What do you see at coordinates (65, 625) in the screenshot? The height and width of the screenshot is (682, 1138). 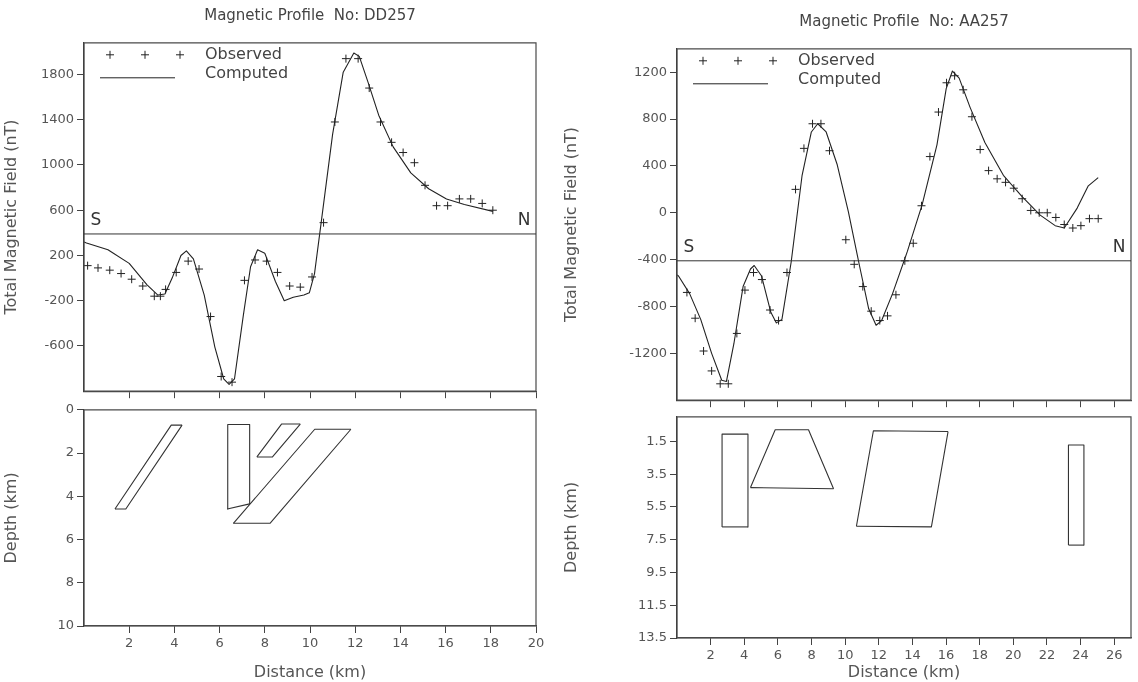 I see `y-tick-label: 10` at bounding box center [65, 625].